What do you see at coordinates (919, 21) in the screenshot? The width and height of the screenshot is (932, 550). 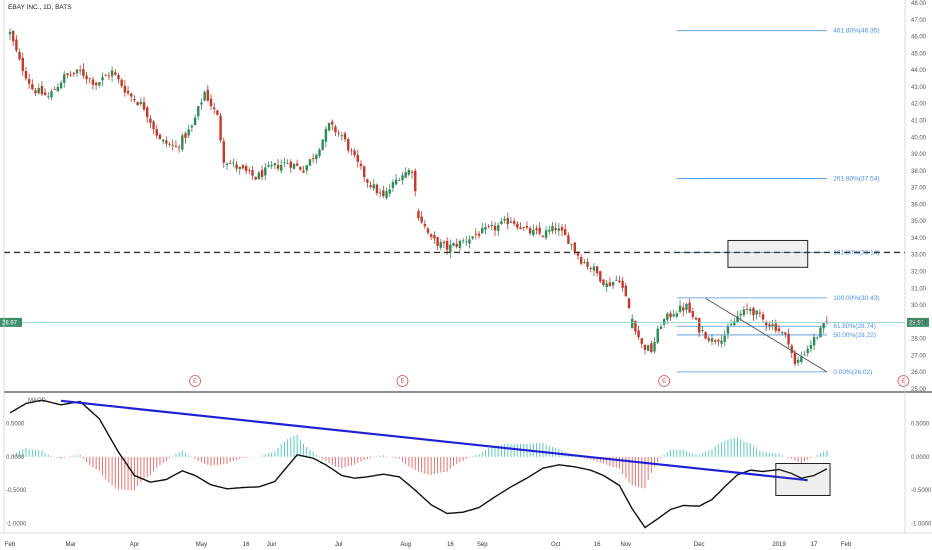 I see `price-tick-label: 47.00` at bounding box center [919, 21].